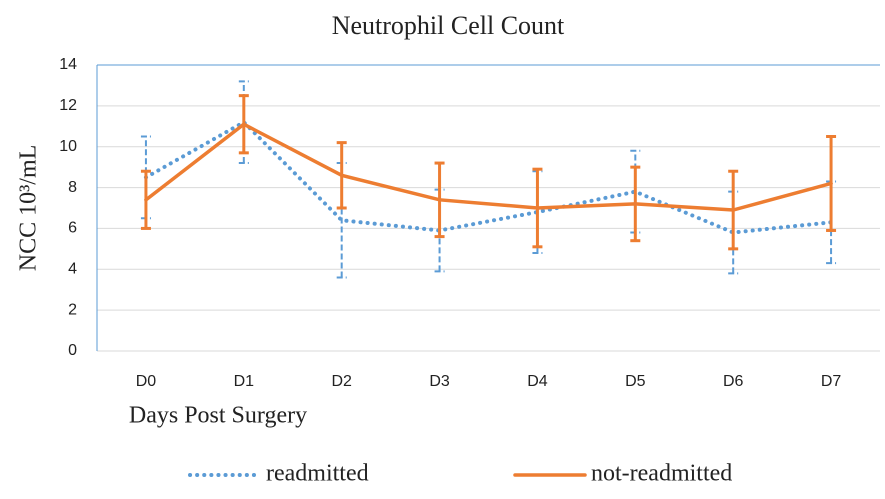 The width and height of the screenshot is (885, 499). What do you see at coordinates (831, 381) in the screenshot?
I see `x-tick-label: D7` at bounding box center [831, 381].